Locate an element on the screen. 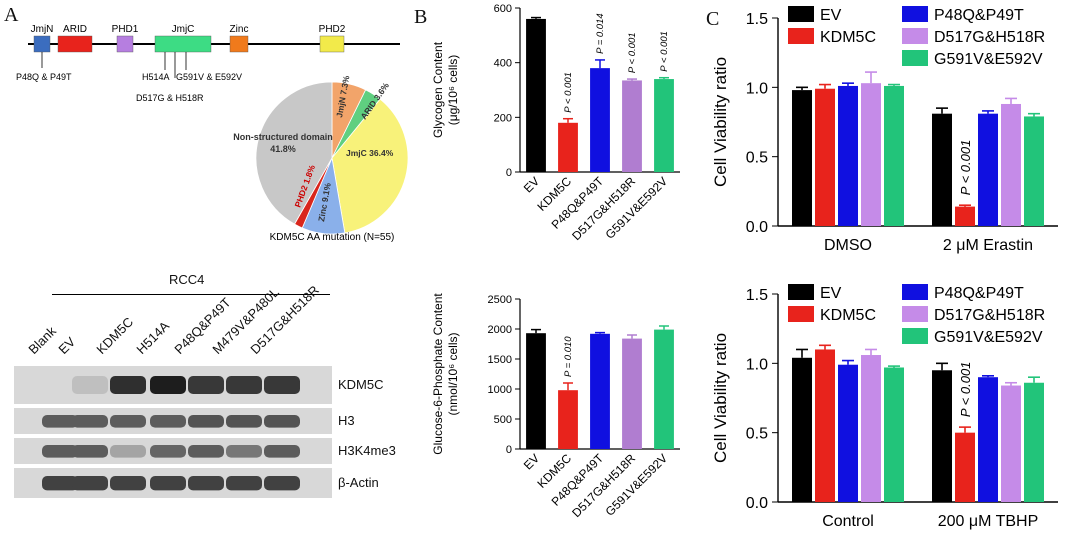 The image size is (1080, 540). panel-letter-a: A is located at coordinates (11, 15).